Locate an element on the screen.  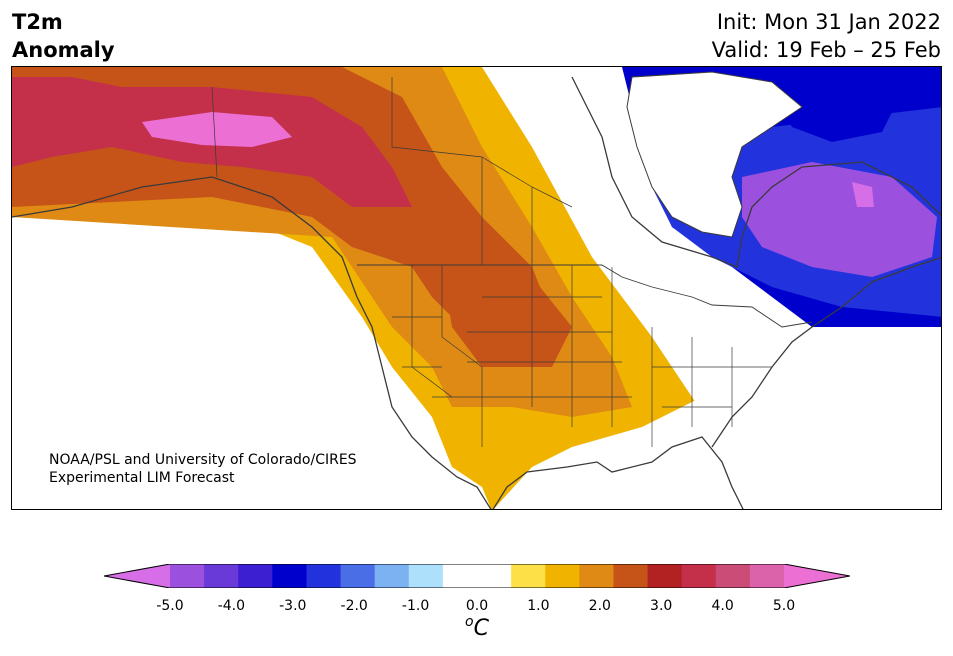
colorbar-extend-low is located at coordinates (137, 576).